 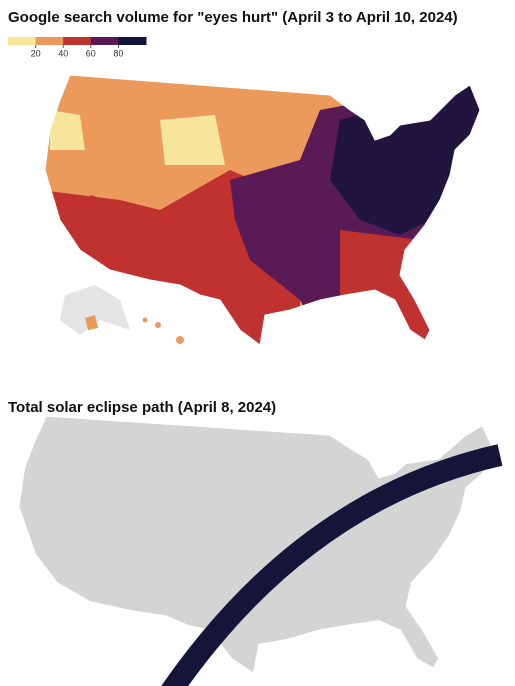 I want to click on legend-tick-label: 80, so click(x=118, y=53).